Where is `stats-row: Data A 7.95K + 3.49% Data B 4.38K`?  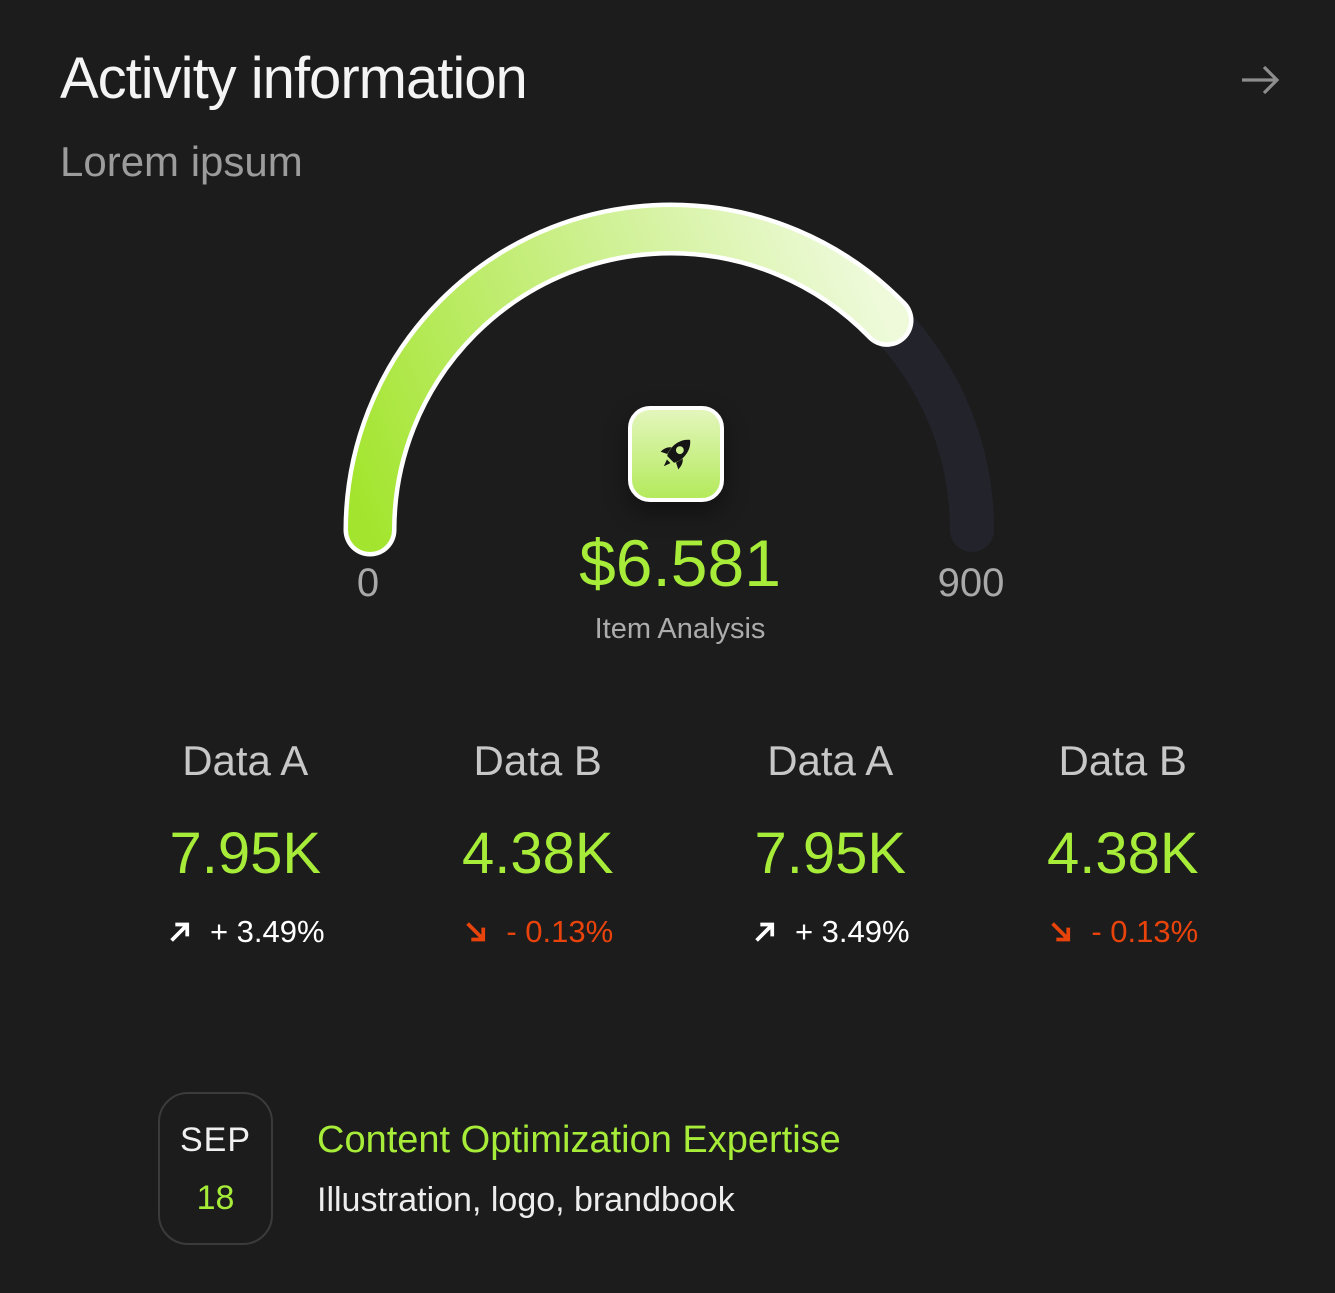 stats-row: Data A 7.95K + 3.49% Data B 4.38K is located at coordinates (684, 843).